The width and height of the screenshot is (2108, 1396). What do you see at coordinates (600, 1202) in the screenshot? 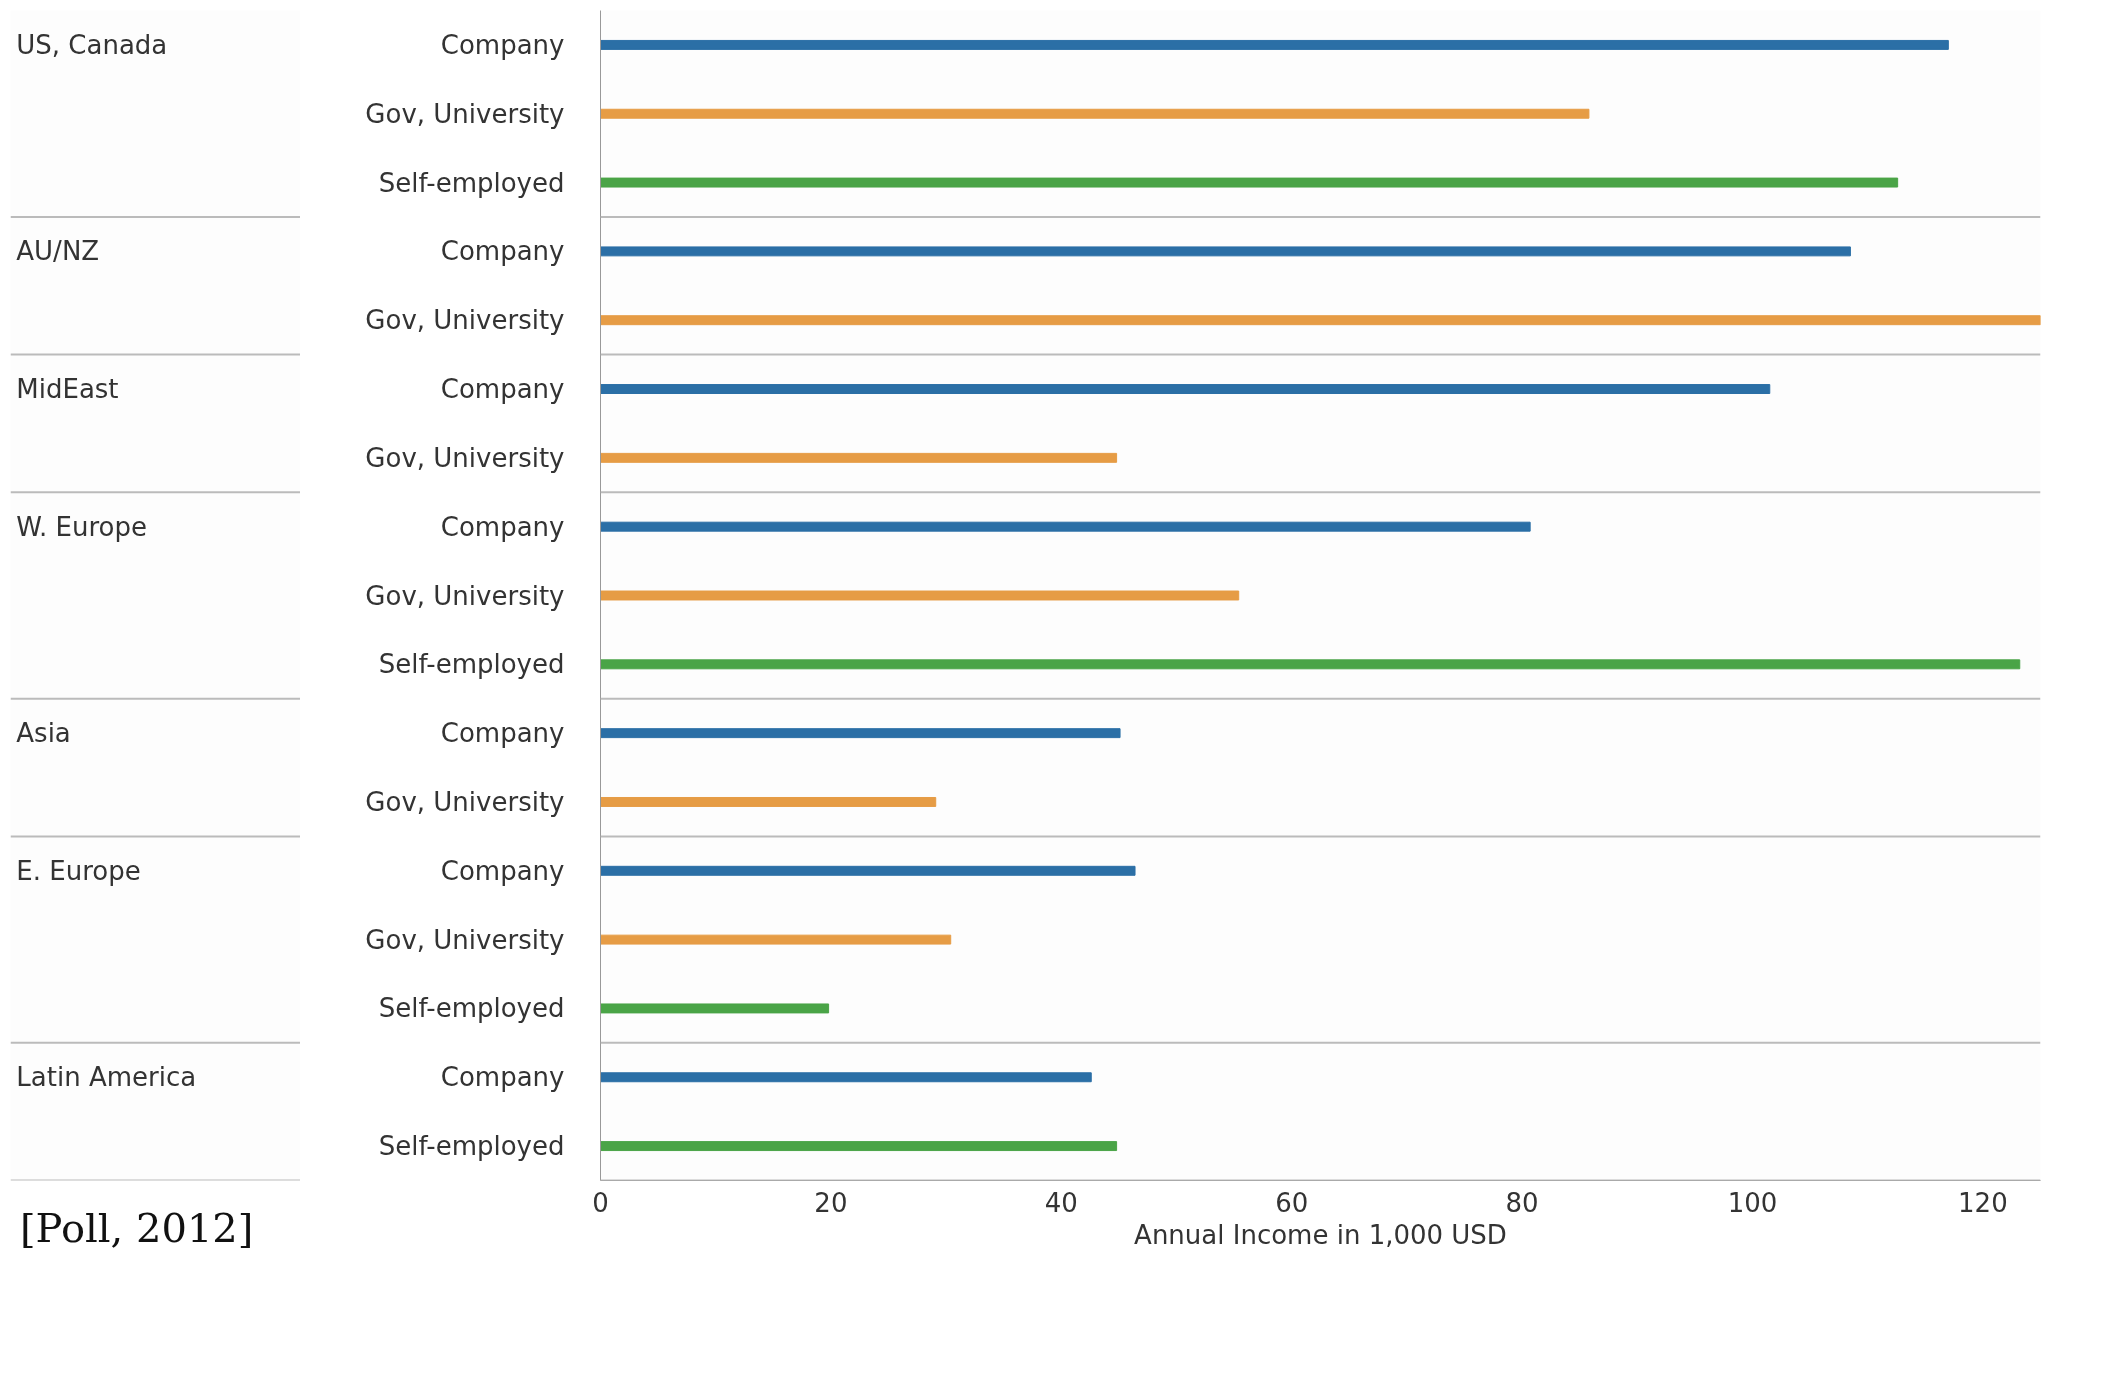
I see `x-tick-label: 0` at bounding box center [600, 1202].